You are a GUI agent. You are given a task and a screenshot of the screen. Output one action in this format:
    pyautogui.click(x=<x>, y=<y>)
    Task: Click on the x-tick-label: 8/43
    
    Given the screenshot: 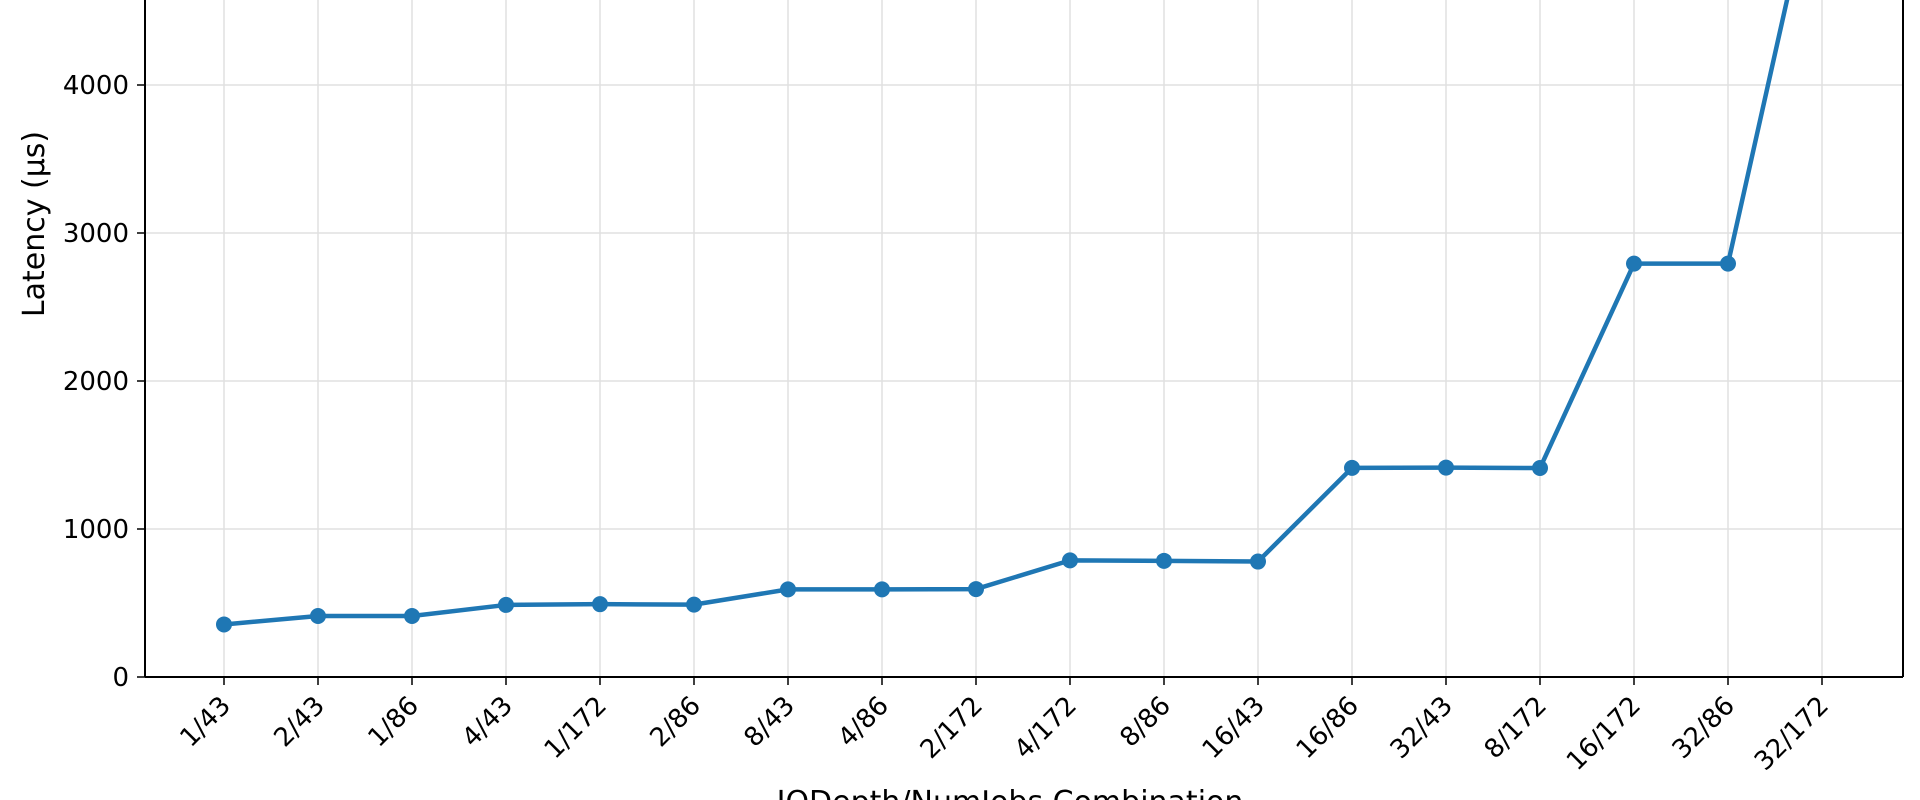 What is the action you would take?
    pyautogui.click(x=769, y=722)
    